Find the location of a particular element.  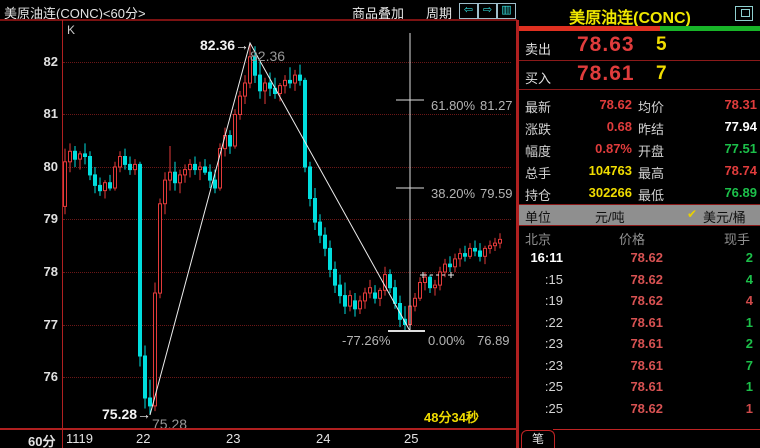

y-axis-label: 77 is located at coordinates (50, 324).